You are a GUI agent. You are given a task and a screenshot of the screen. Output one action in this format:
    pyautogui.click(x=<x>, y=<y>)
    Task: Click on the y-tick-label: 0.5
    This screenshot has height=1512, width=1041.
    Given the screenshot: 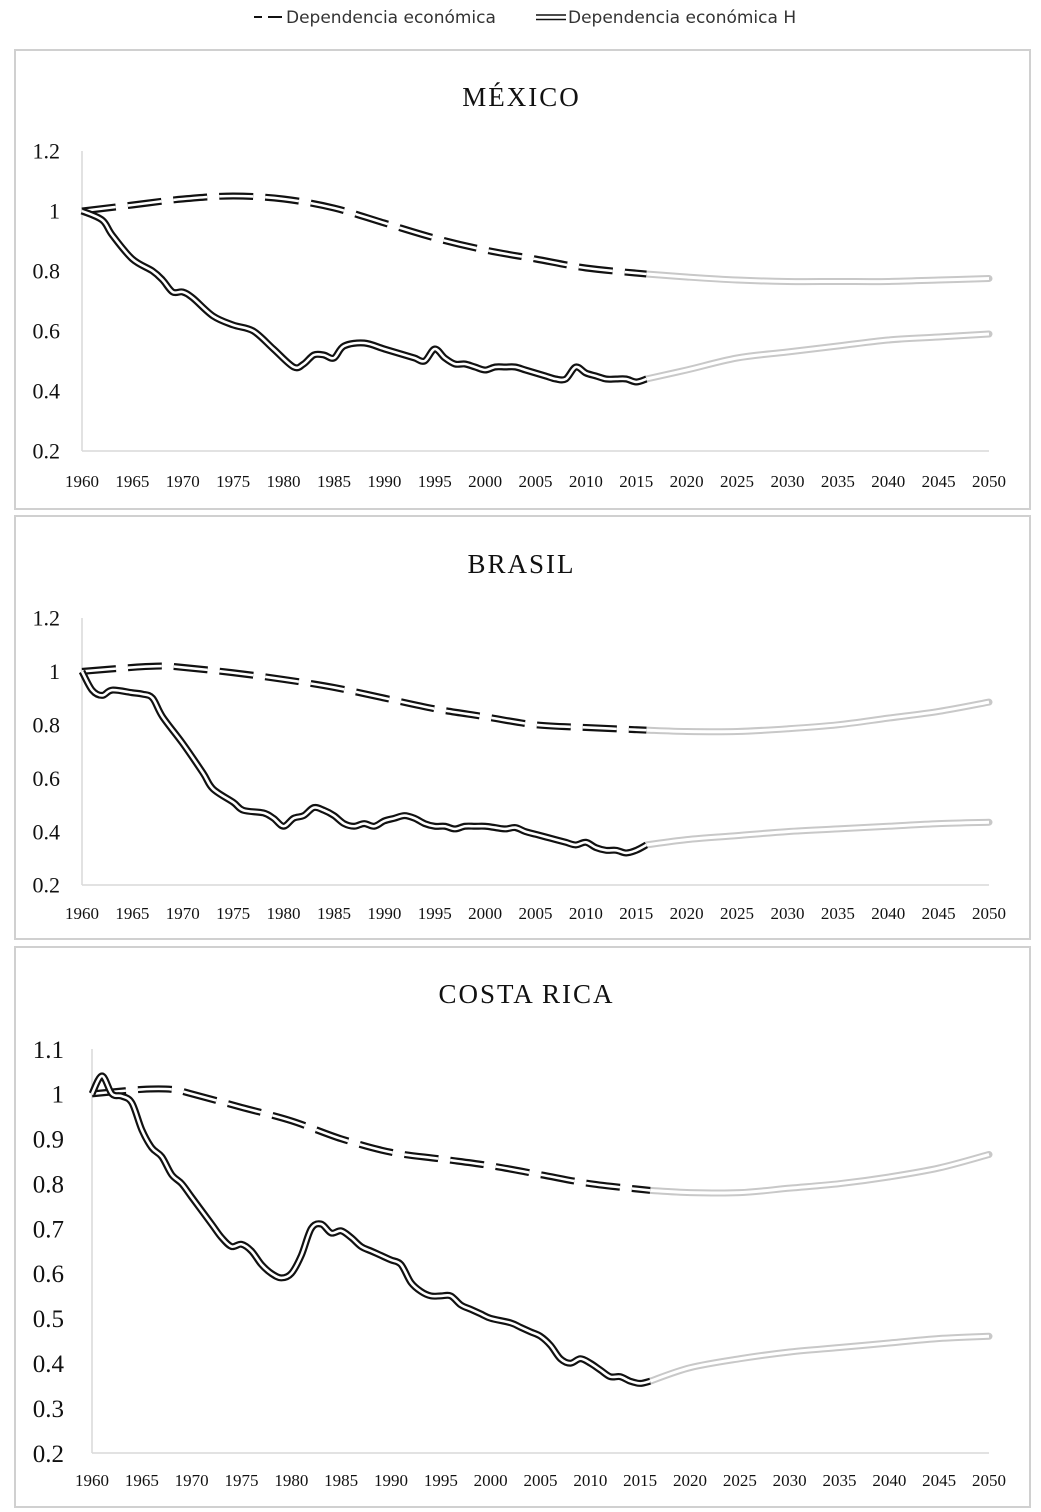 What is the action you would take?
    pyautogui.click(x=48, y=1319)
    